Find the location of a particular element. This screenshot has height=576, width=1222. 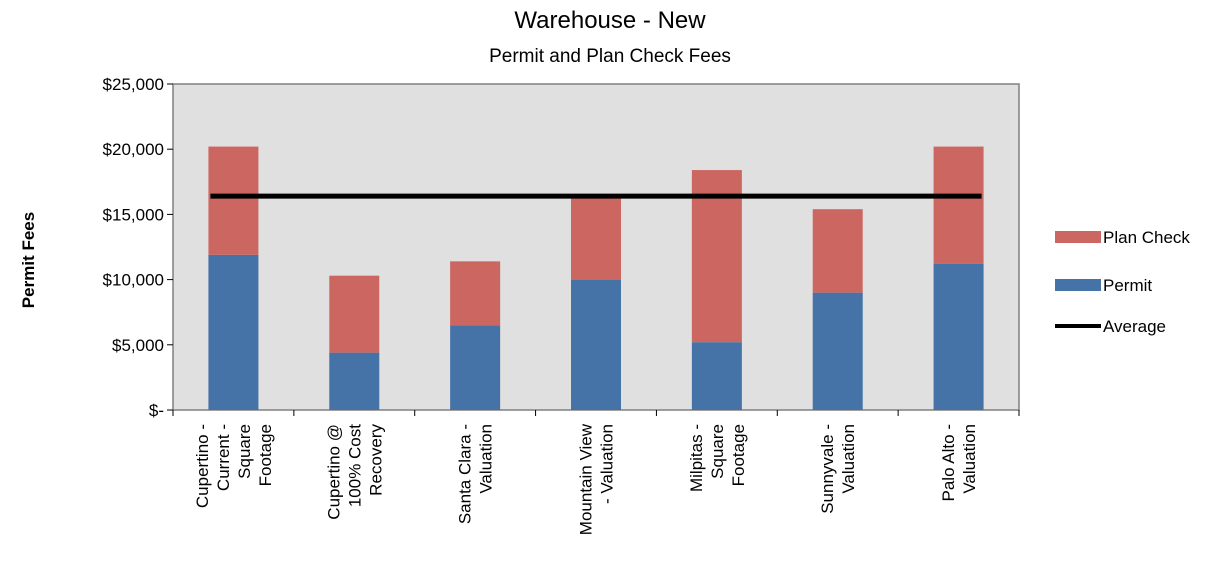

x-category-label-line: Current - is located at coordinates (223, 457).